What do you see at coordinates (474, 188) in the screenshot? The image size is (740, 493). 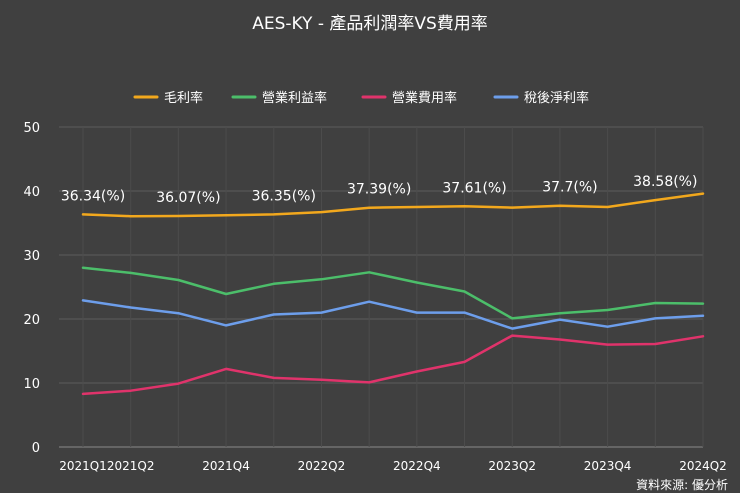 I see `data-label: 37.61(%)` at bounding box center [474, 188].